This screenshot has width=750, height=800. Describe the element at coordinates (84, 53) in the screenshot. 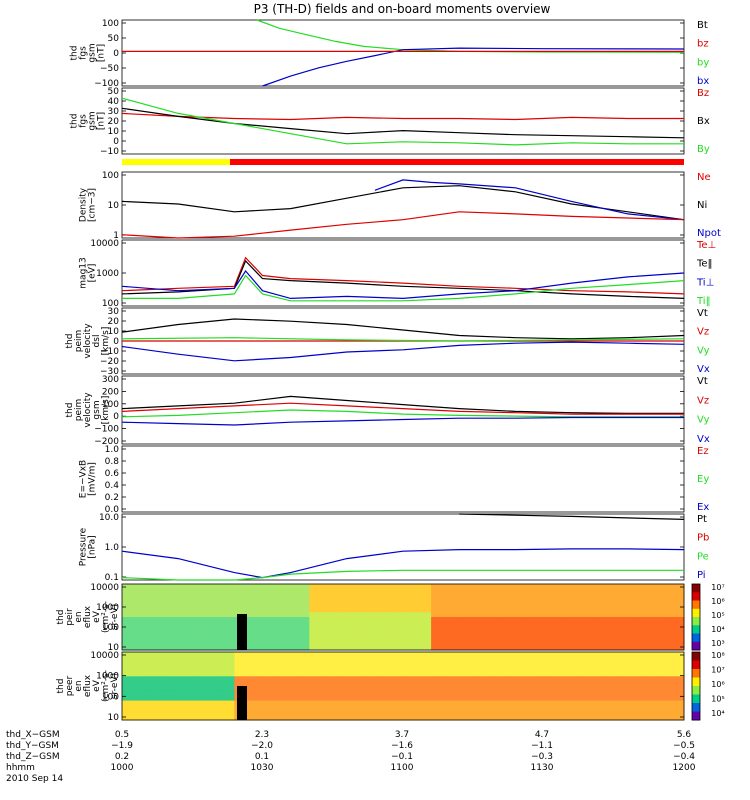

I see `y-axis-label: fgs` at that location.